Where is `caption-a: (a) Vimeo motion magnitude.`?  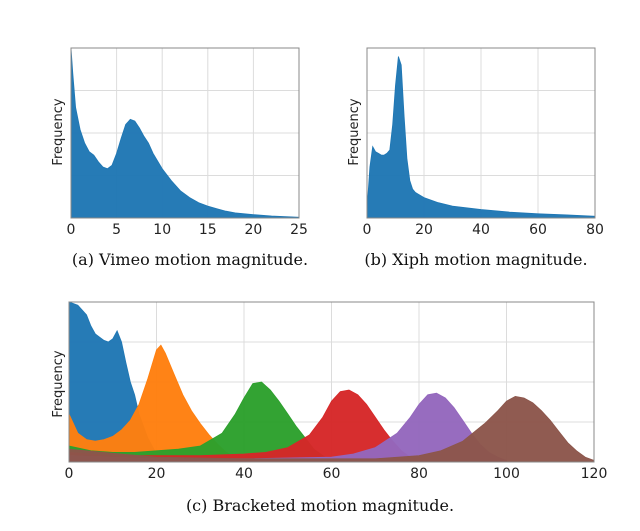
caption-a: (a) Vimeo motion magnitude. is located at coordinates (190, 259).